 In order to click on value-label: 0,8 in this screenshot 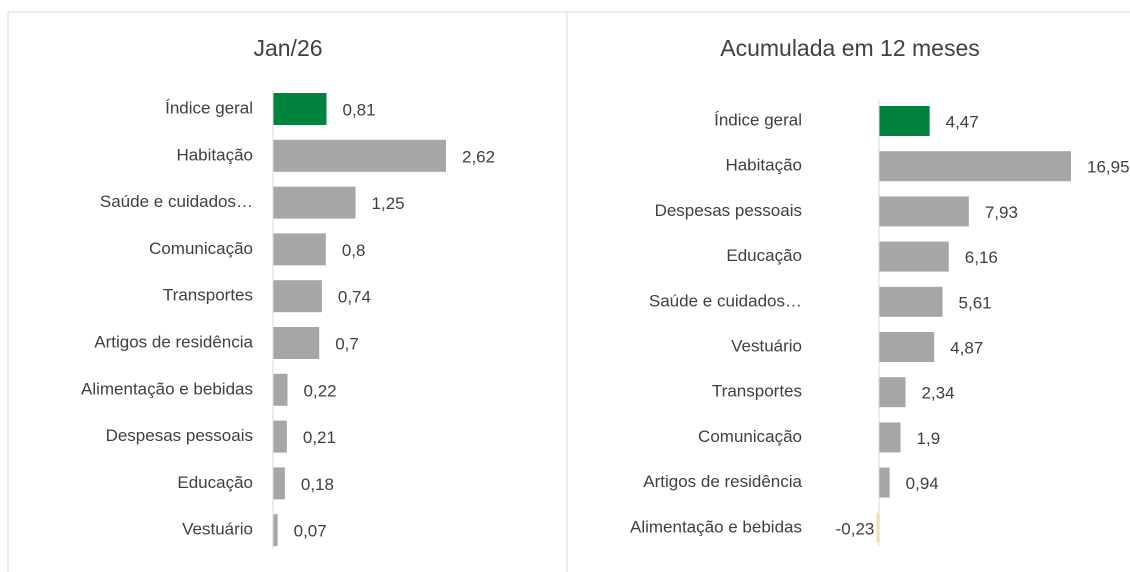, I will do `click(354, 250)`.